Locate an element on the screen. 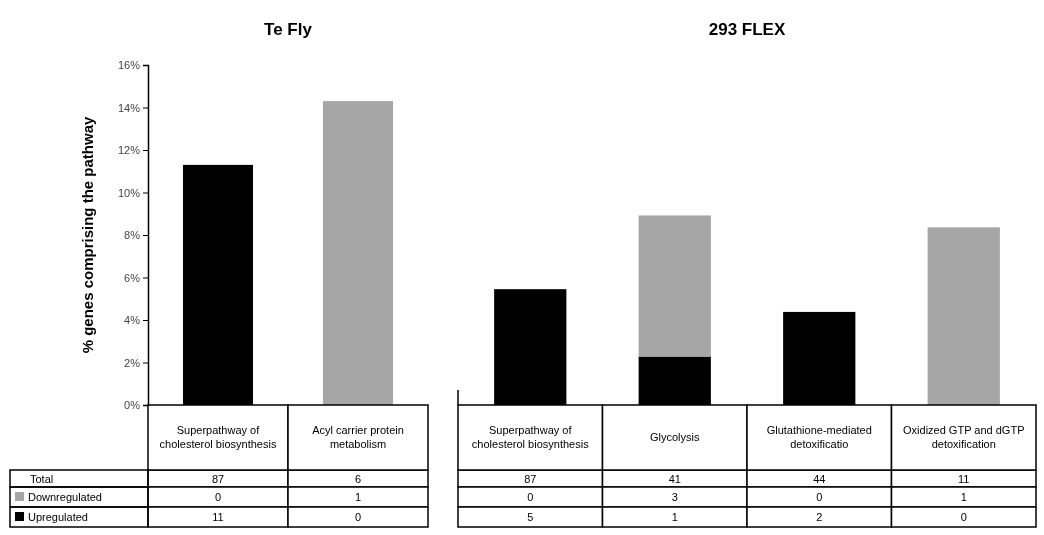  x-tick-label: Oxidized GTP and dGTP detoxification is located at coordinates (964, 437).